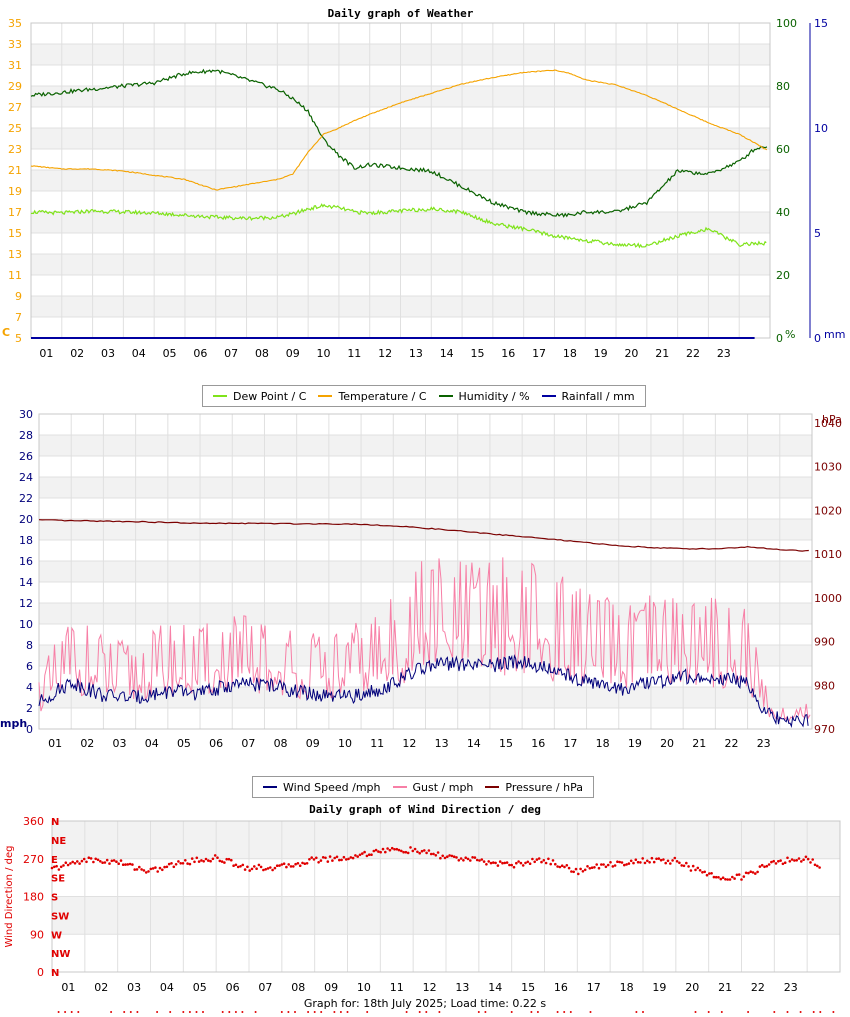  Describe the element at coordinates (15, 128) in the screenshot. I see `y-tick-label-temp: 25` at that location.